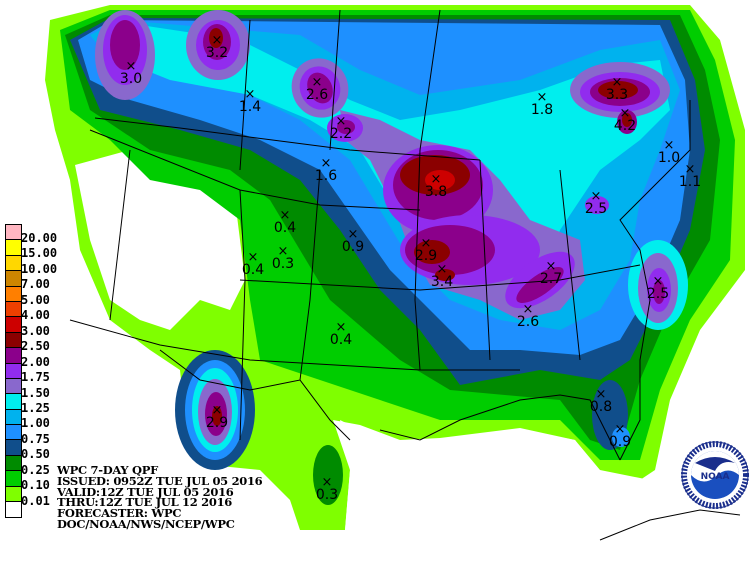  What do you see at coordinates (35, 315) in the screenshot?
I see `legend-label: 4.00` at bounding box center [35, 315].